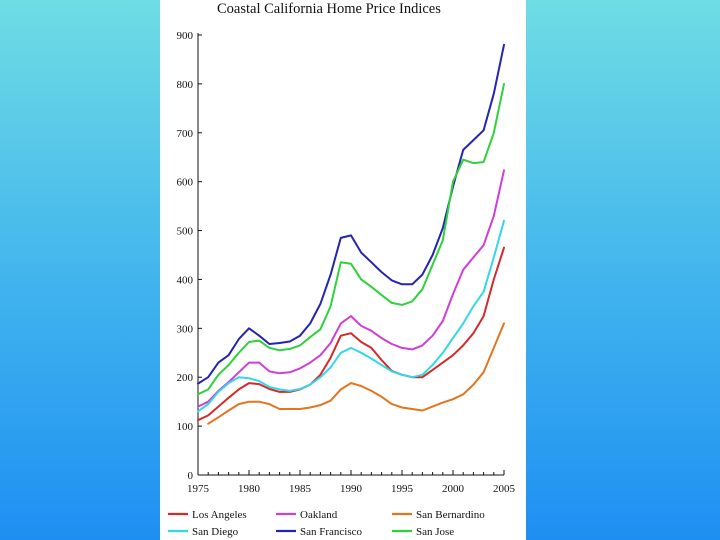  I want to click on y-tick-label: 800, so click(185, 85).